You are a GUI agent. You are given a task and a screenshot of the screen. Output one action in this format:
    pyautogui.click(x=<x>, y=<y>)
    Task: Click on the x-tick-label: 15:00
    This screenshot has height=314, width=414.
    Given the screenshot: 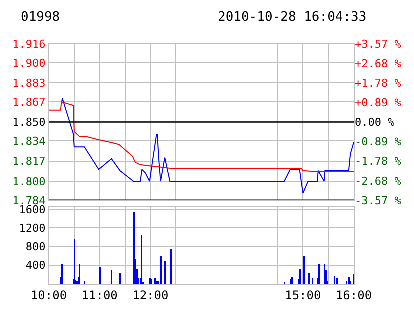 What is the action you would take?
    pyautogui.click(x=303, y=295)
    